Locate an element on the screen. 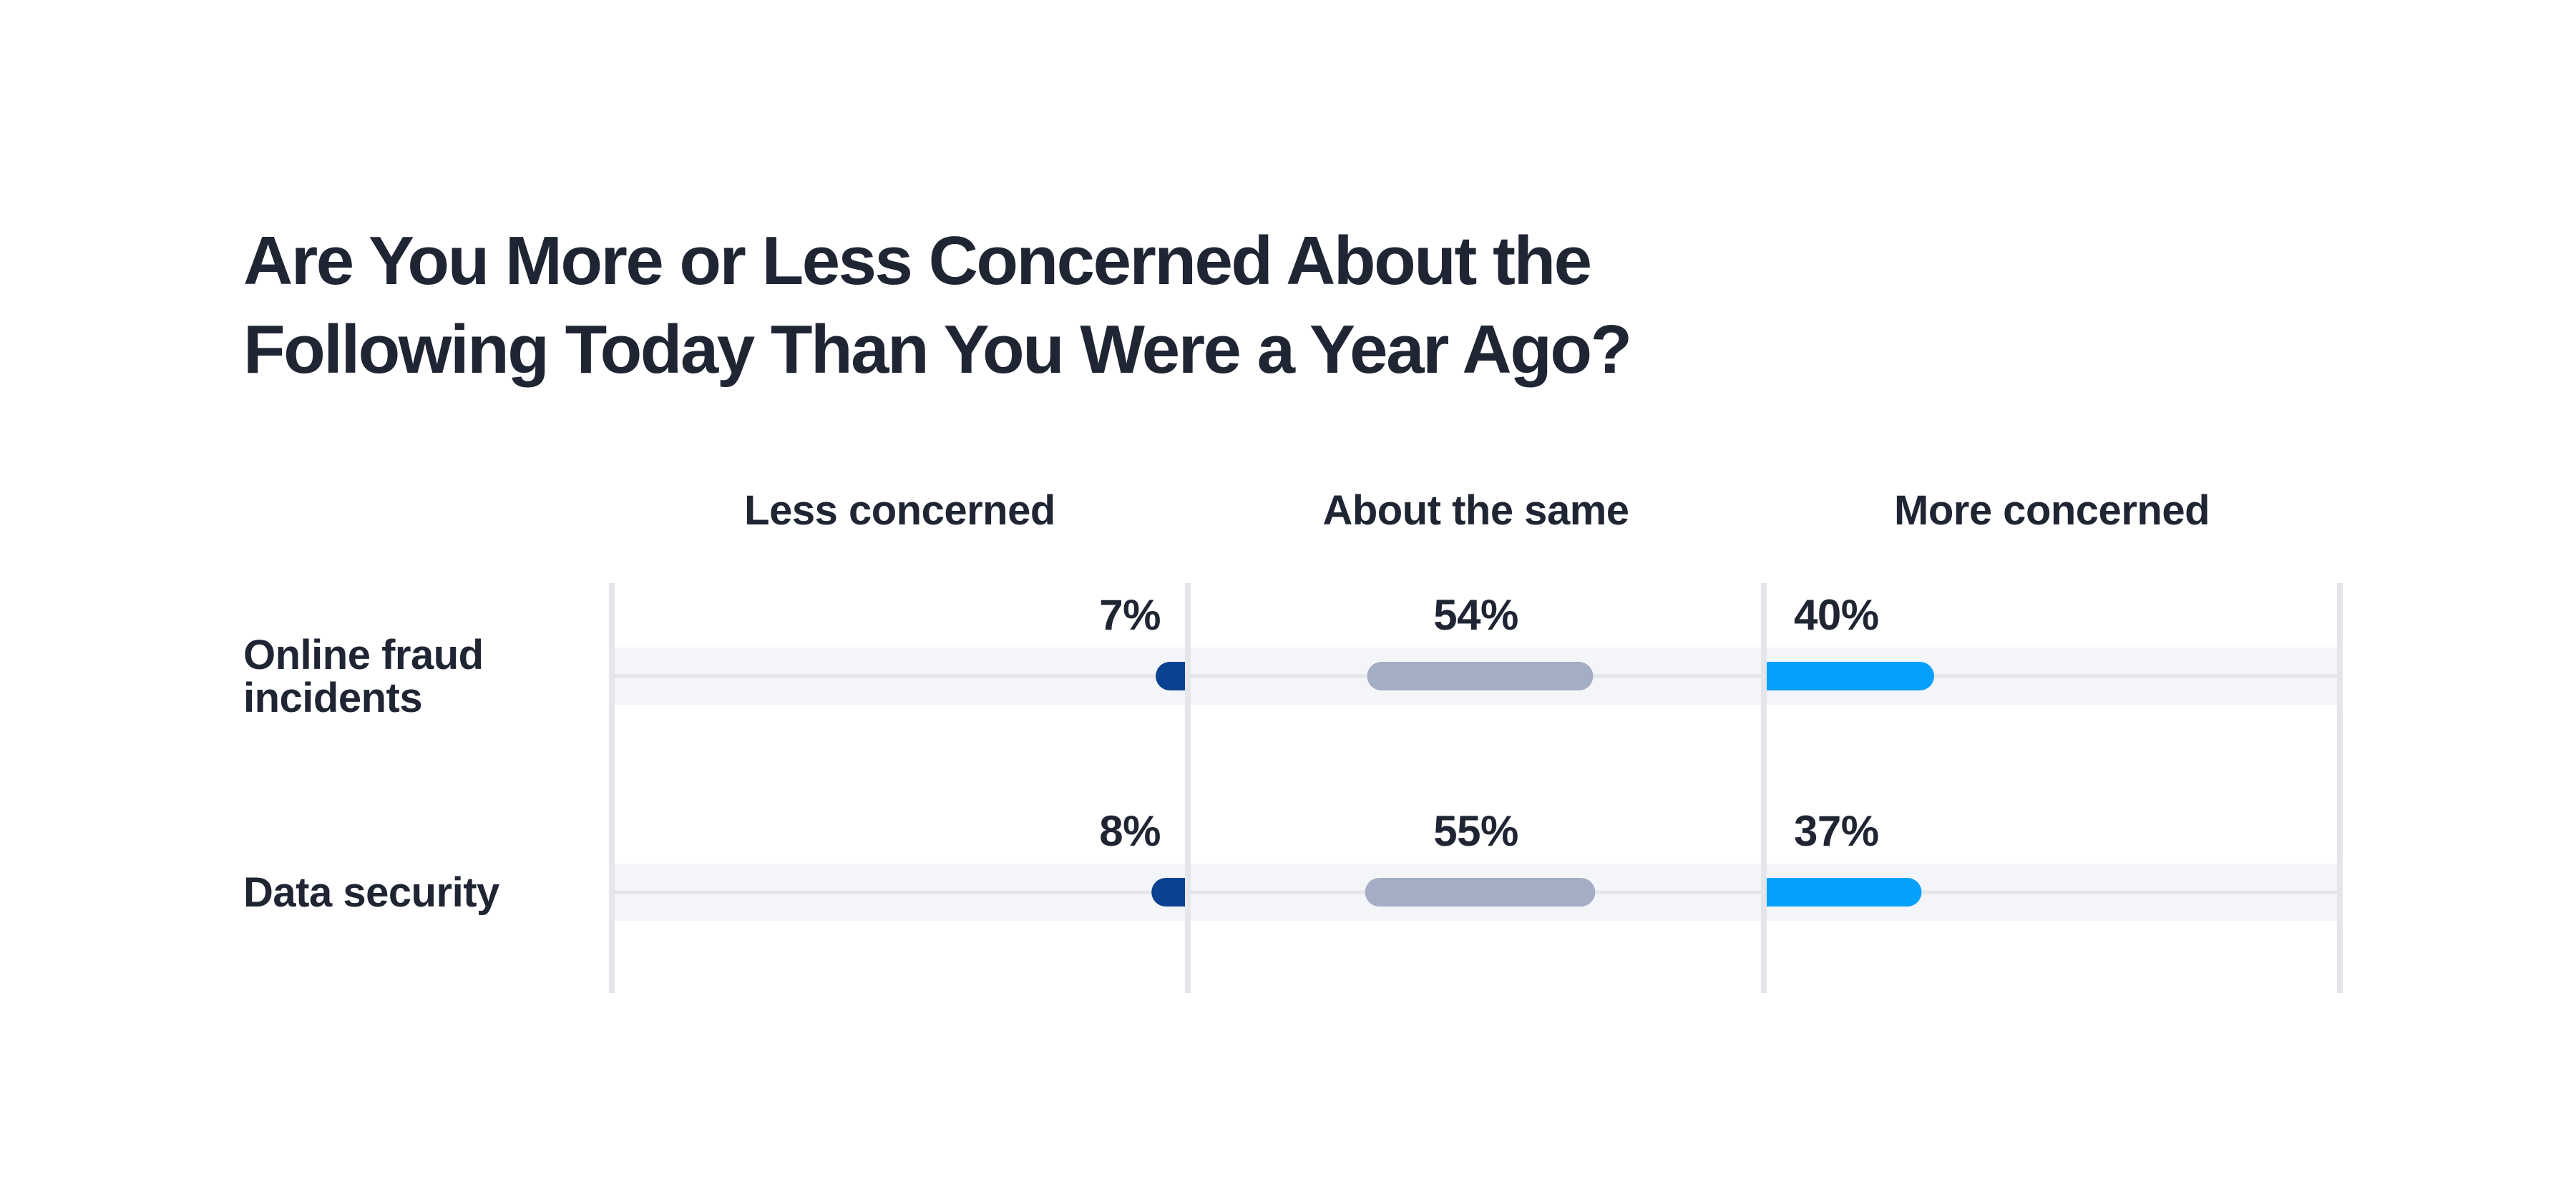 The width and height of the screenshot is (2576, 1202). bar-more-concerned-online-fraud-incidents is located at coordinates (1850, 676).